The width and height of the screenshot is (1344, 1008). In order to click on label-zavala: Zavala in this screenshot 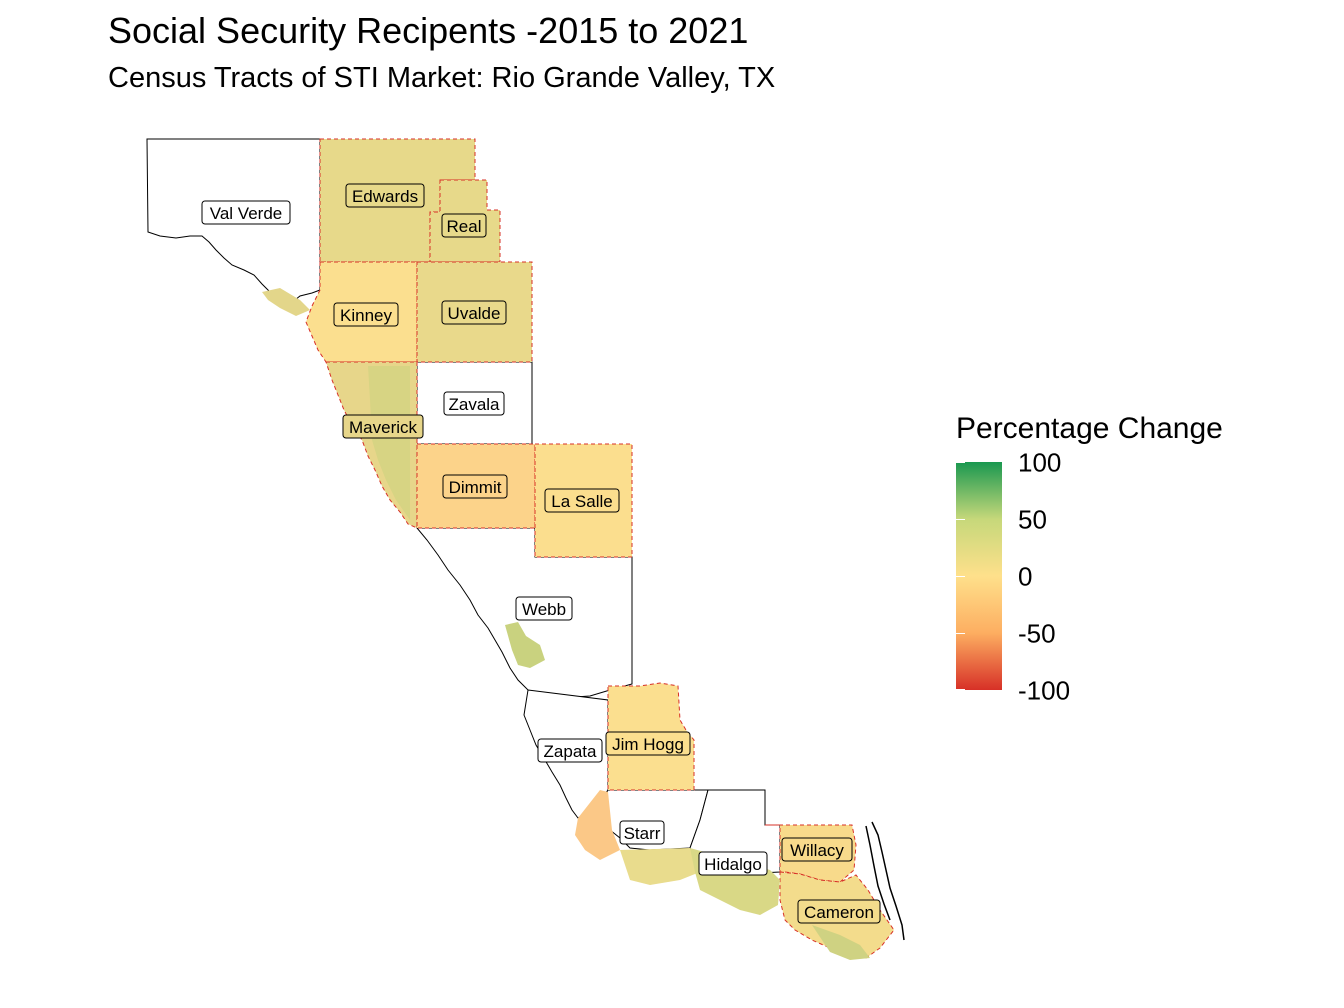, I will do `click(474, 403)`.